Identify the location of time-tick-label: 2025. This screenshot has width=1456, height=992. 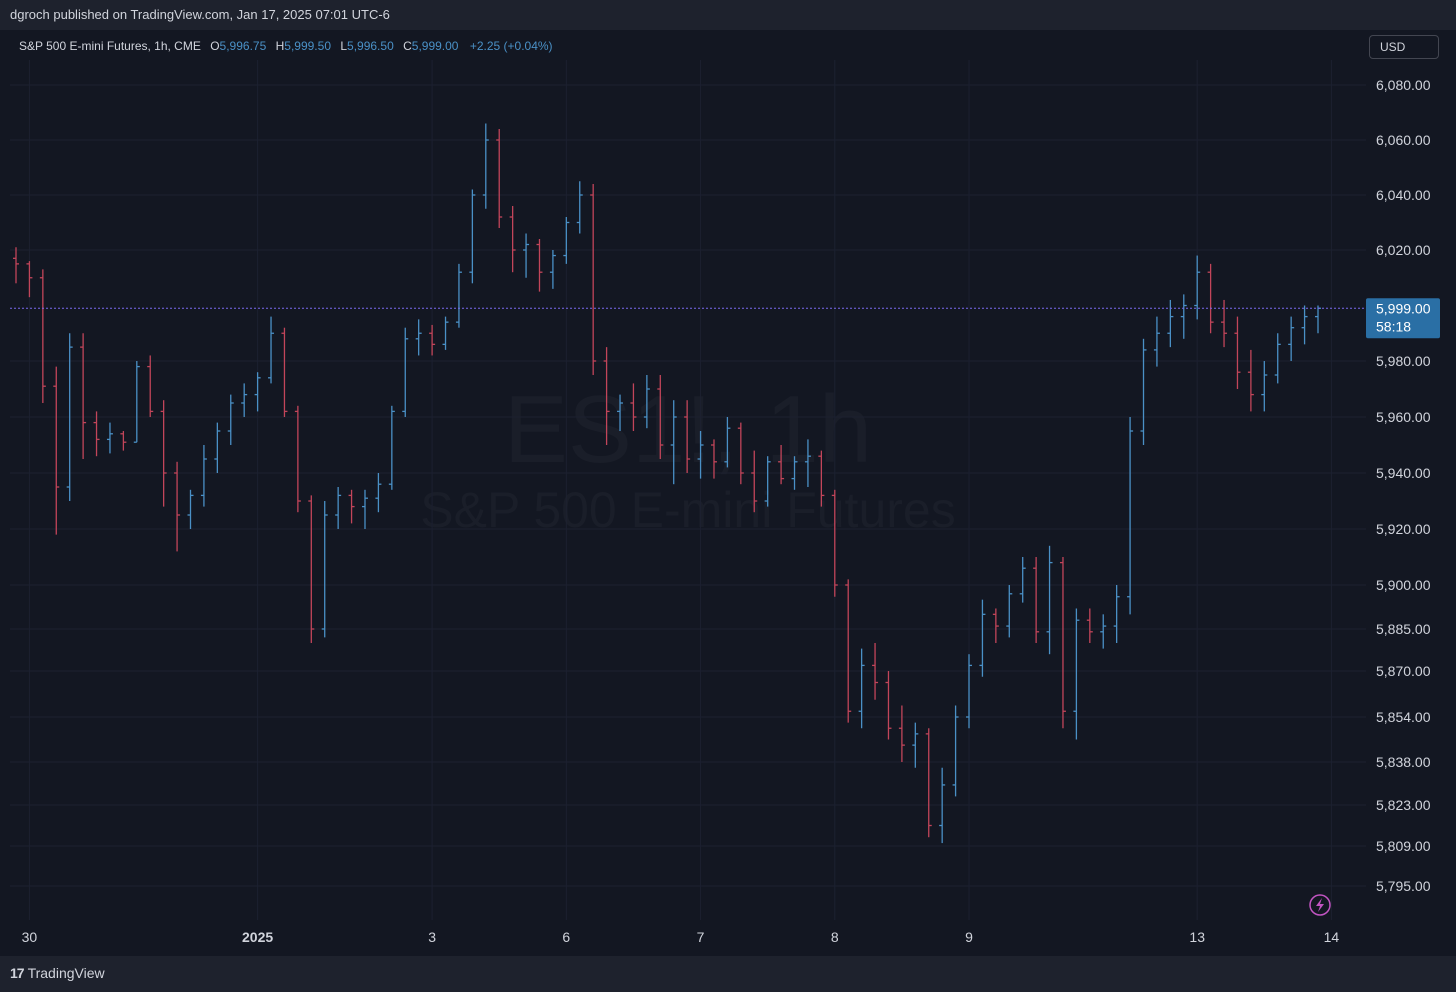
(257, 937).